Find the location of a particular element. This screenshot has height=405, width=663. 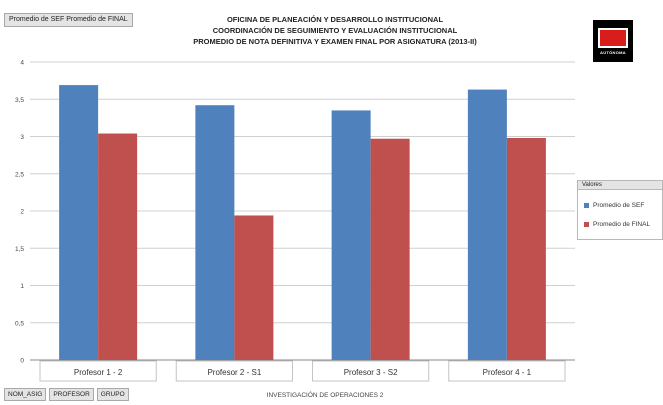

legend-swatch-sef is located at coordinates (586, 205).